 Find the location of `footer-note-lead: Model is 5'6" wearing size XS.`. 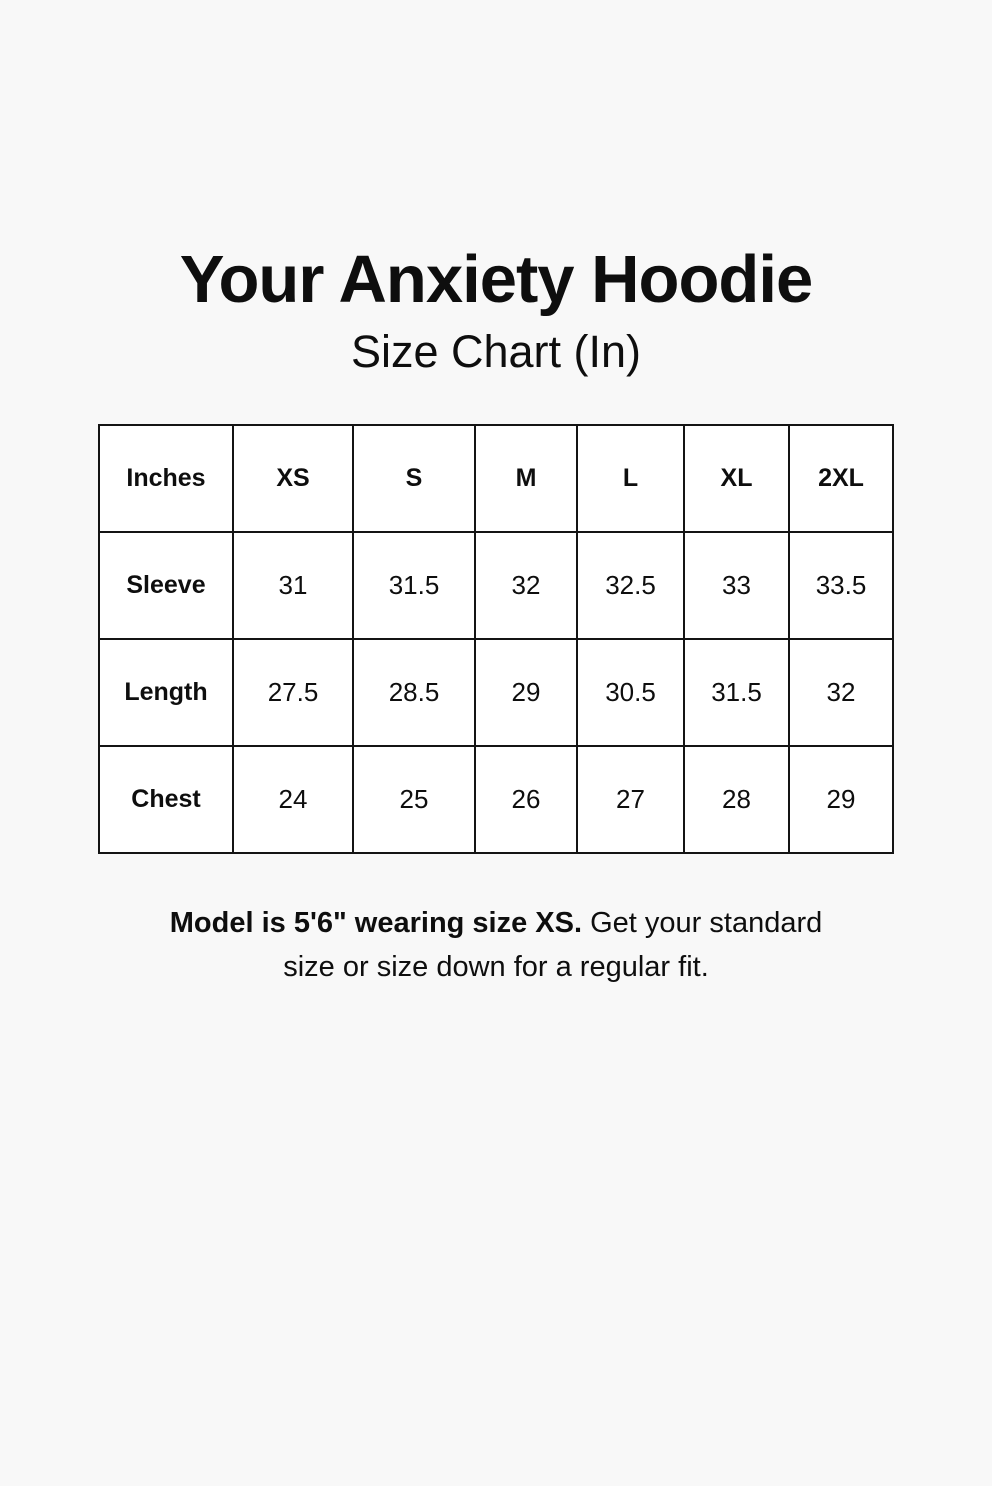

footer-note-lead: Model is 5'6" wearing size XS. is located at coordinates (376, 923).